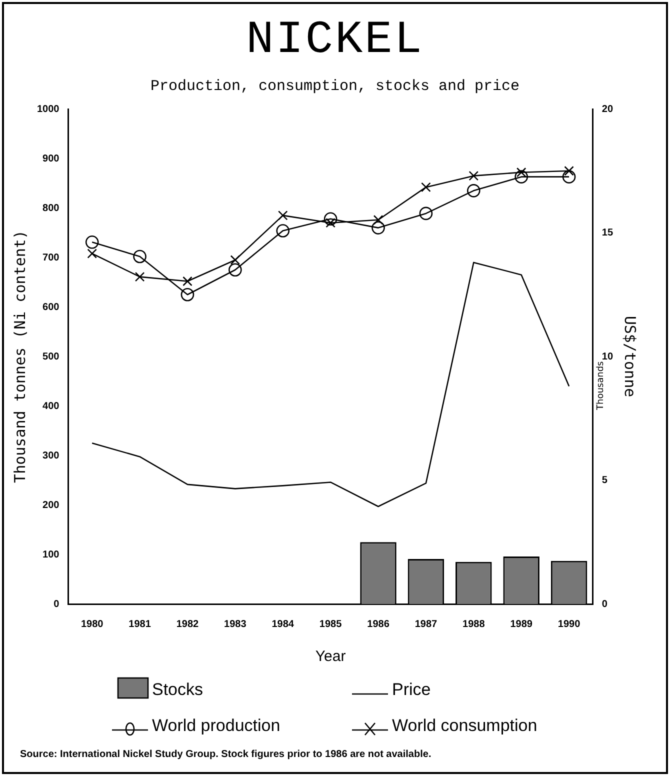 This screenshot has width=670, height=775. What do you see at coordinates (521, 624) in the screenshot?
I see `x-tick-label: 1989` at bounding box center [521, 624].